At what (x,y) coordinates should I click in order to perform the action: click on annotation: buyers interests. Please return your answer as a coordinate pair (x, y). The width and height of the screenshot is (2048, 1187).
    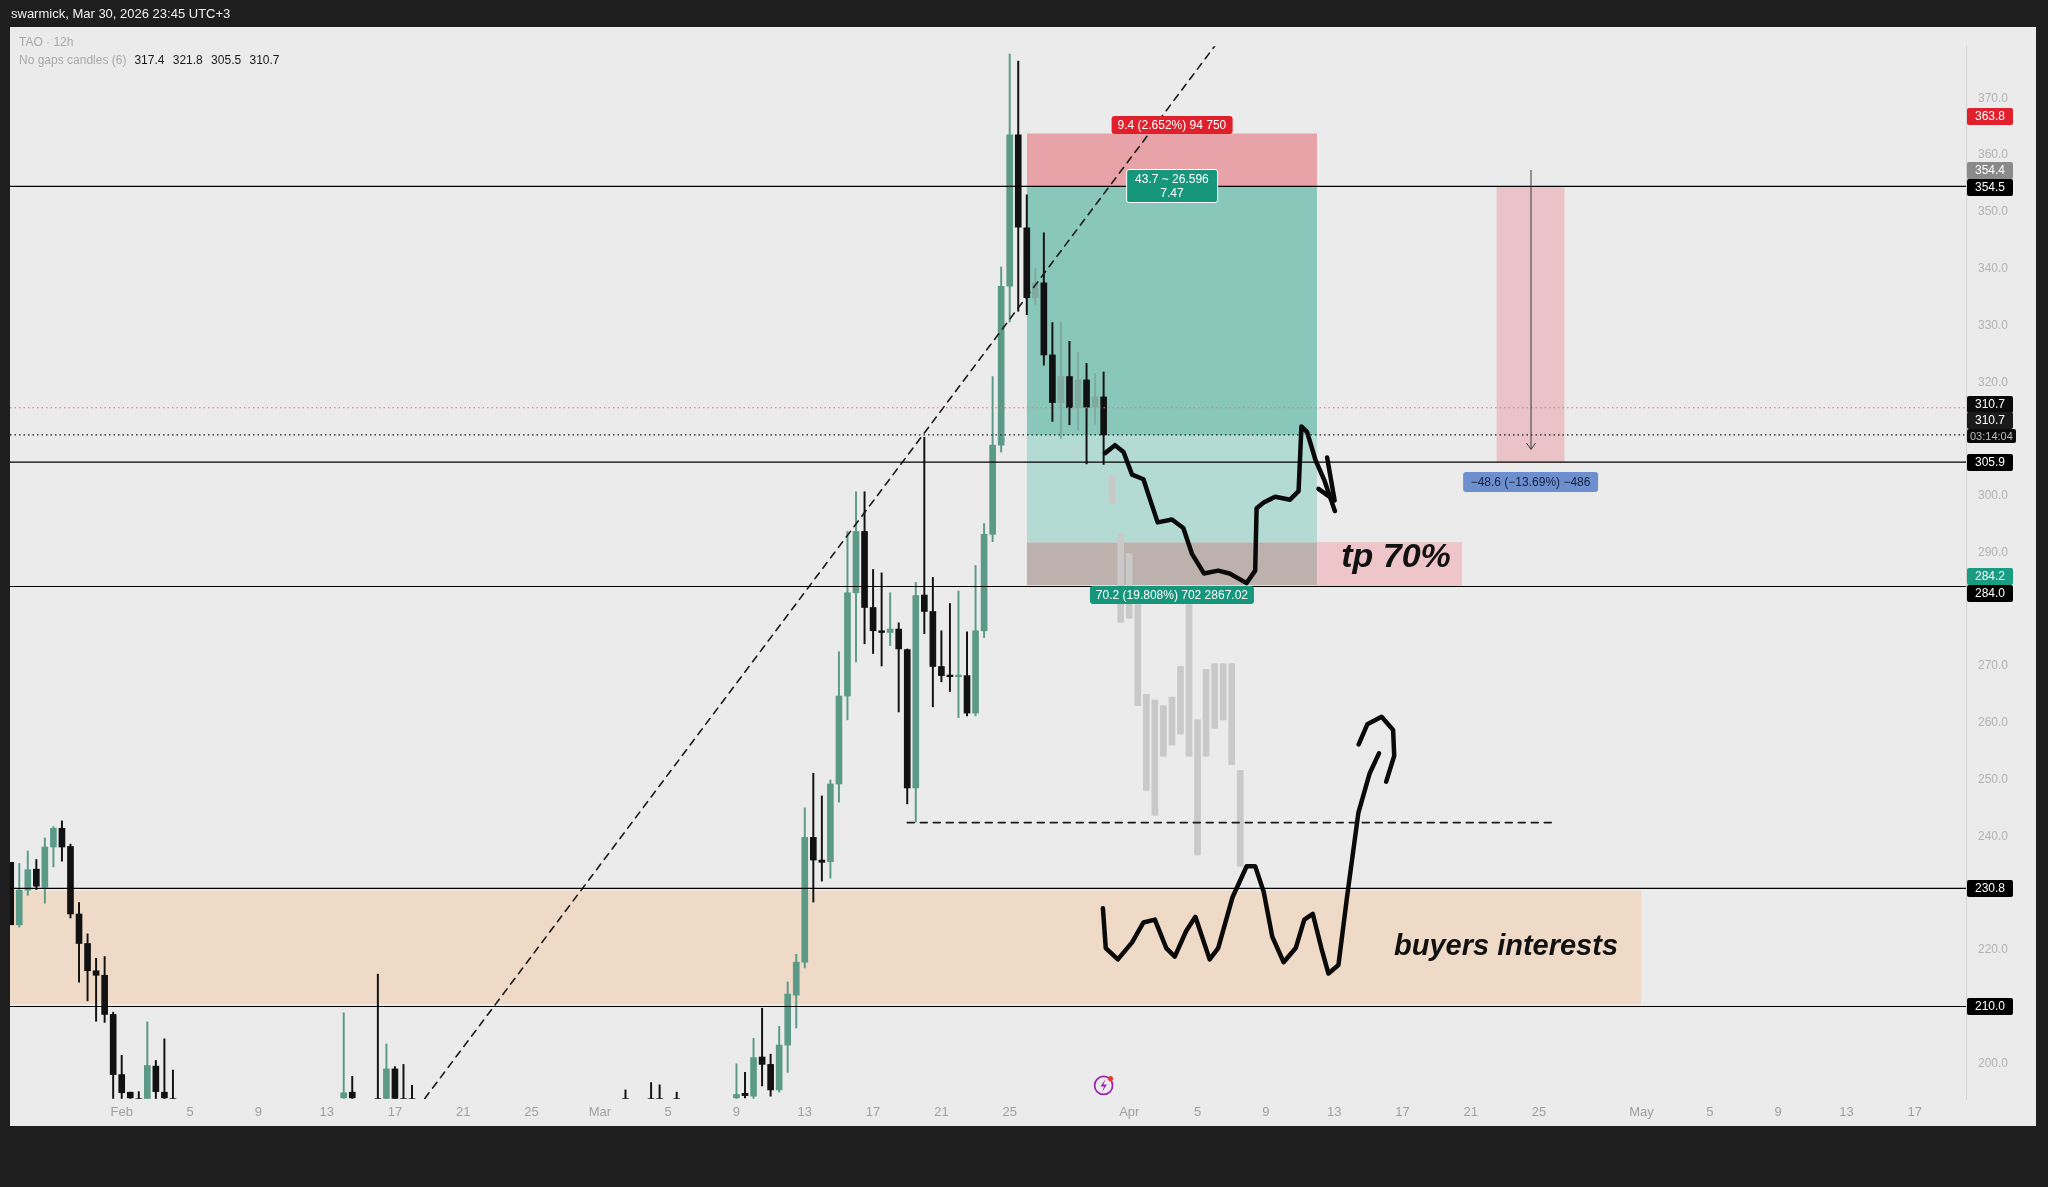
    Looking at the image, I should click on (1506, 945).